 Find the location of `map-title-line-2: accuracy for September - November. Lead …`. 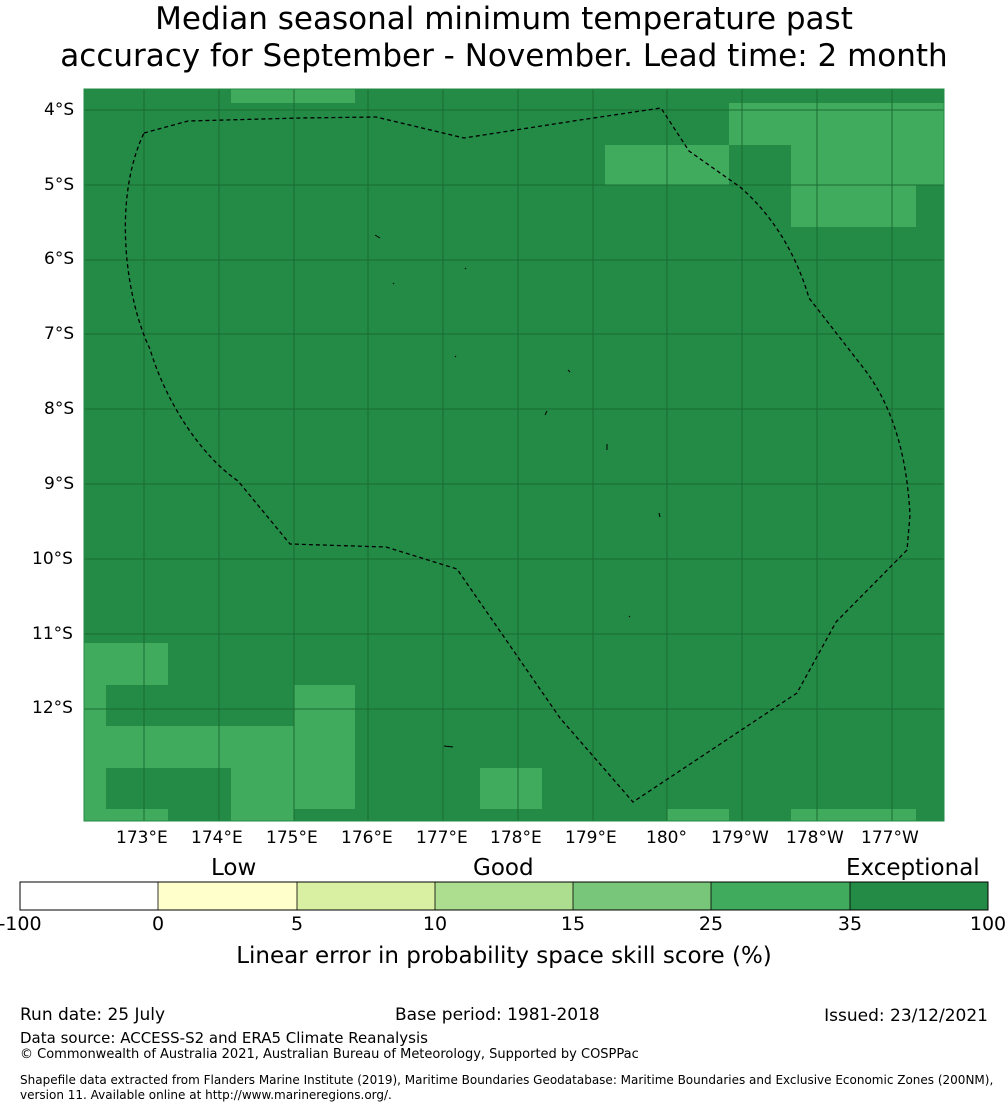

map-title-line-2: accuracy for September - November. Lead … is located at coordinates (504, 56).